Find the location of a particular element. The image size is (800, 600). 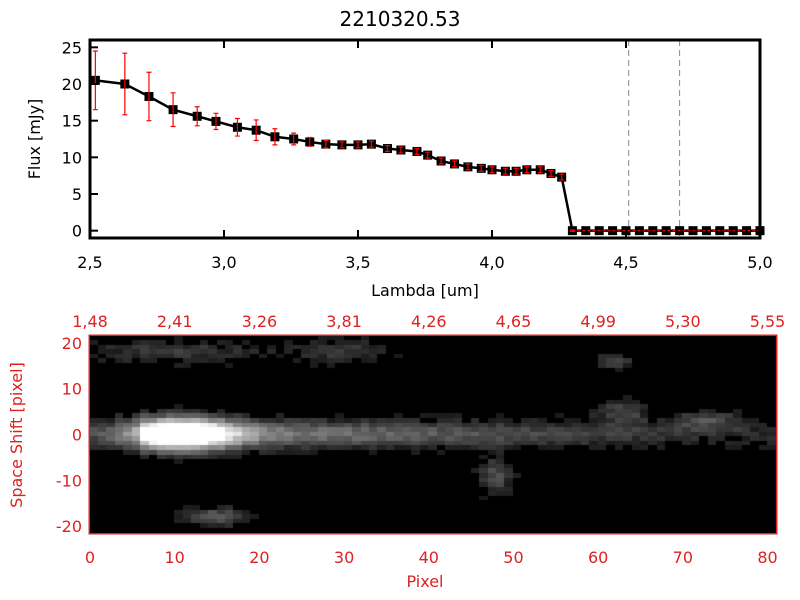

top-x-tick-label: 5,30 is located at coordinates (683, 321).